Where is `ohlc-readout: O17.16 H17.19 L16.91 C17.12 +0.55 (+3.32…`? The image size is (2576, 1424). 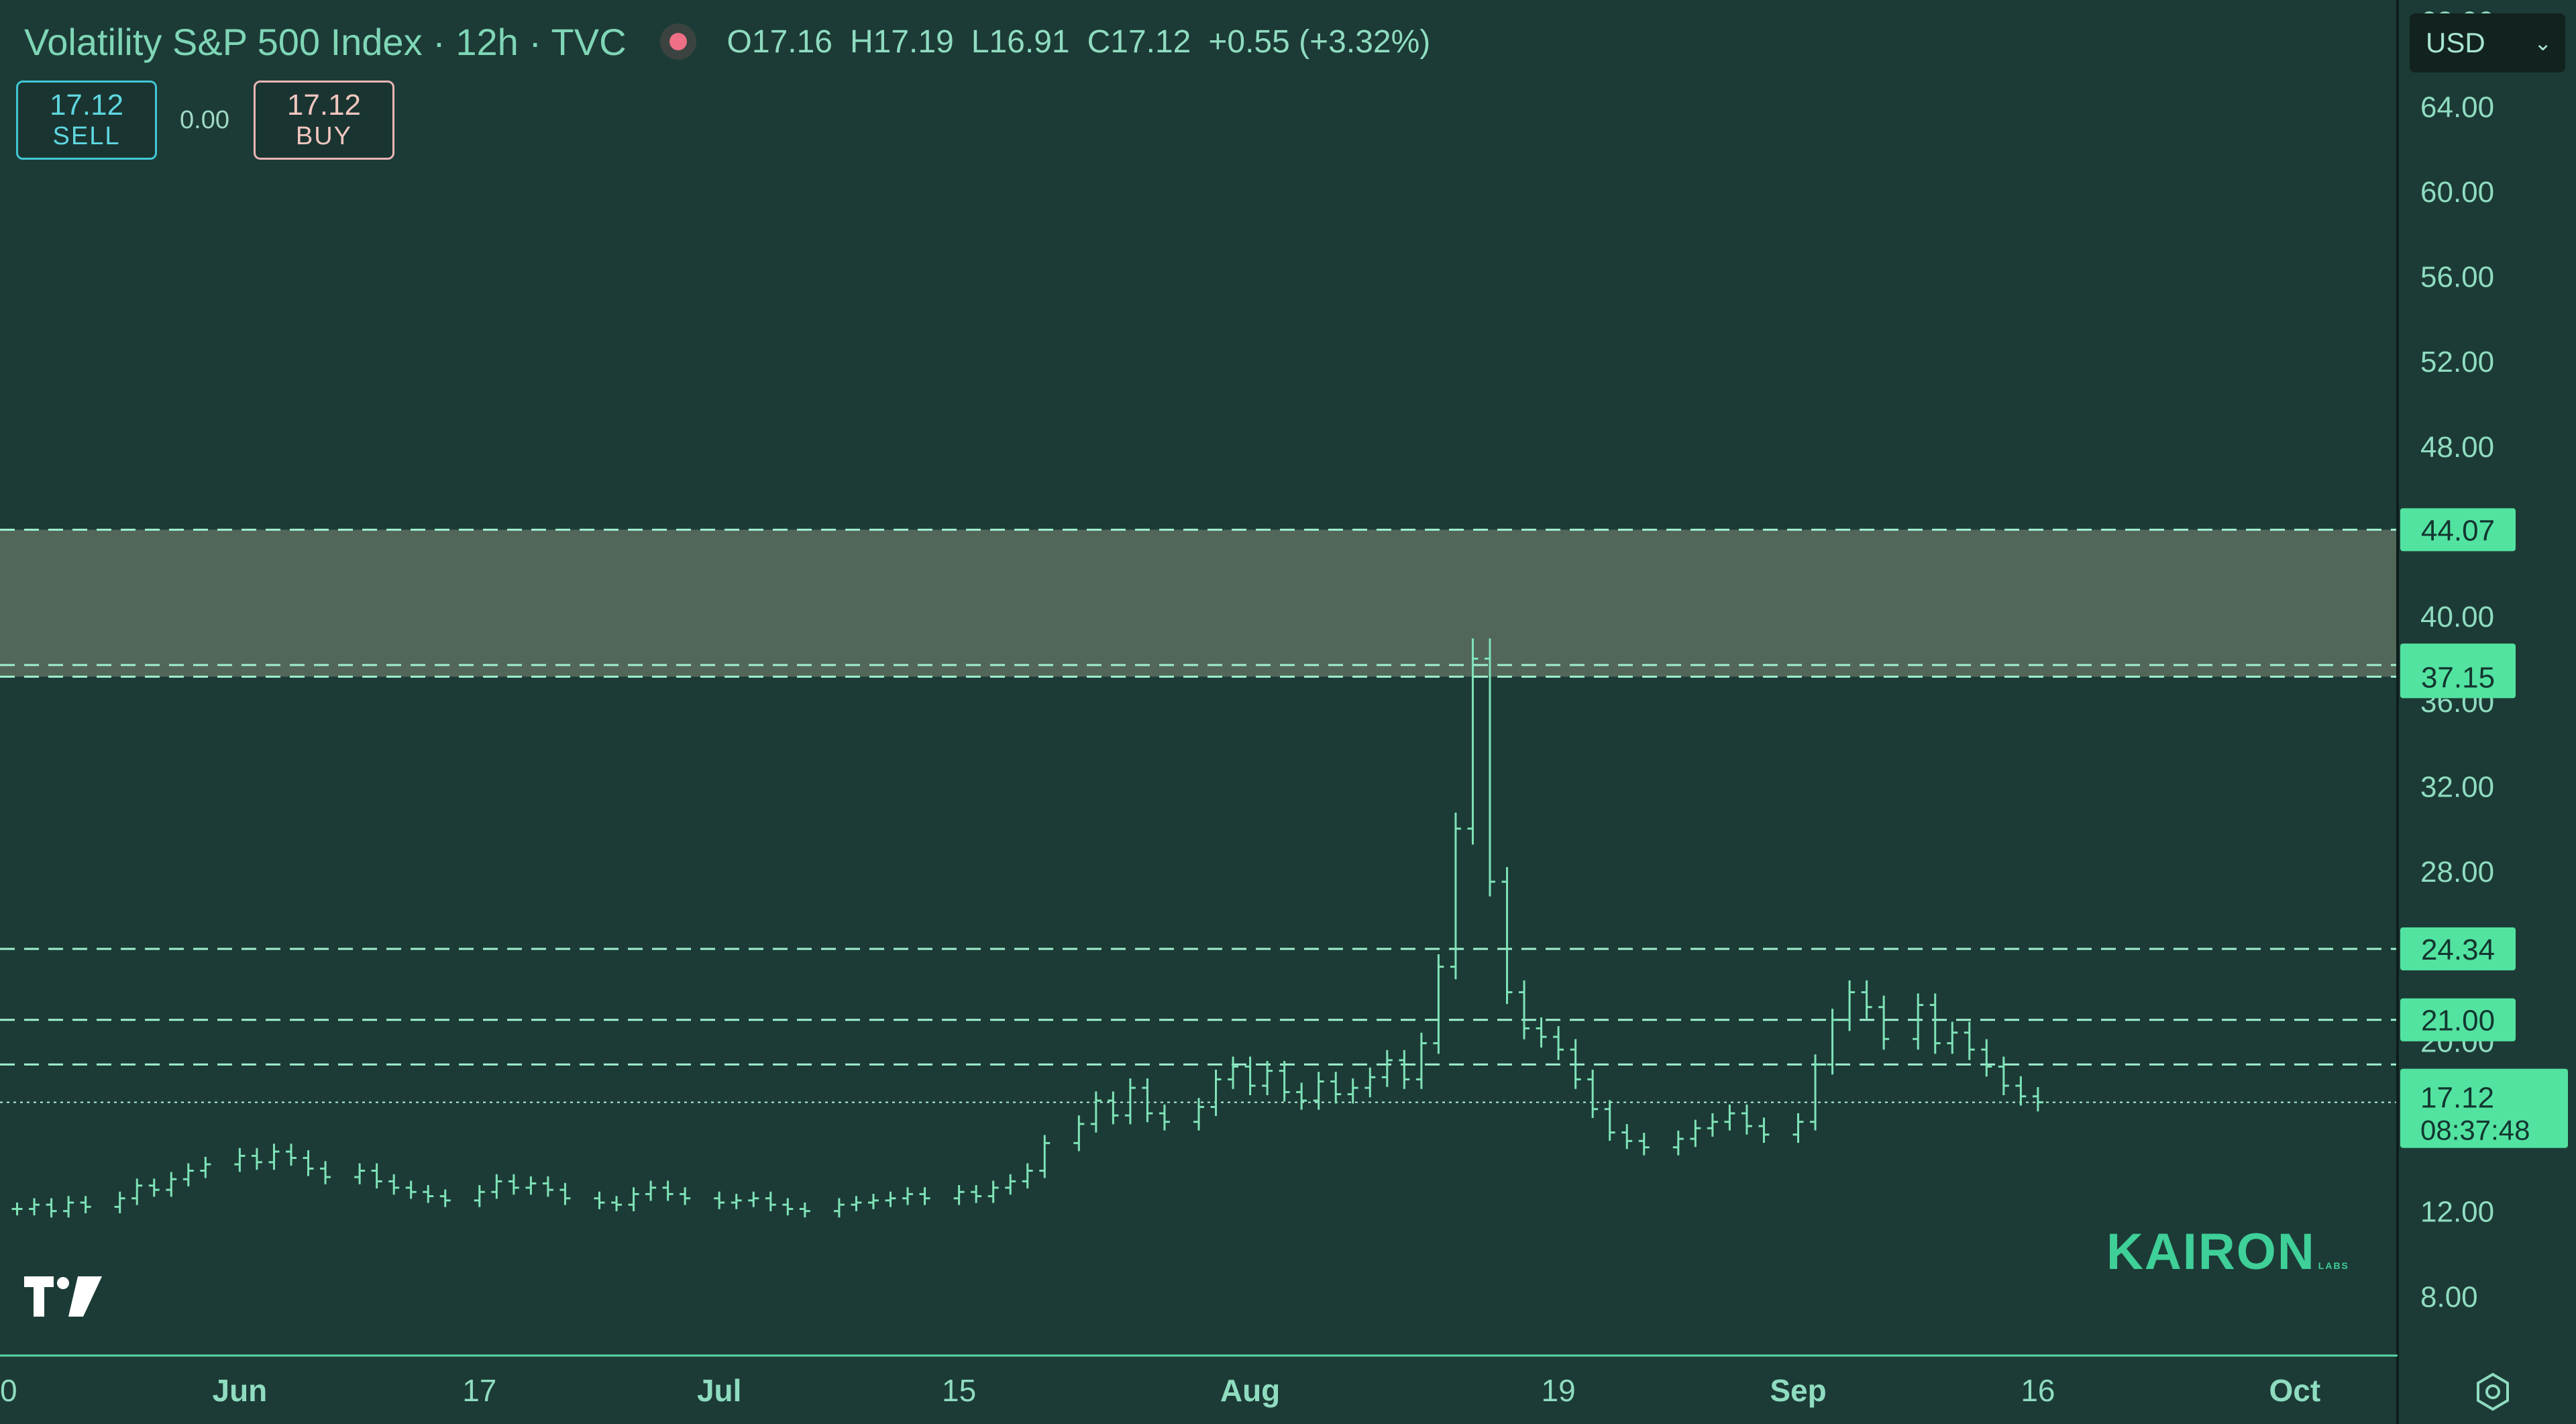
ohlc-readout: O17.16 H17.19 L16.91 C17.12 +0.55 (+3.32… is located at coordinates (1079, 41).